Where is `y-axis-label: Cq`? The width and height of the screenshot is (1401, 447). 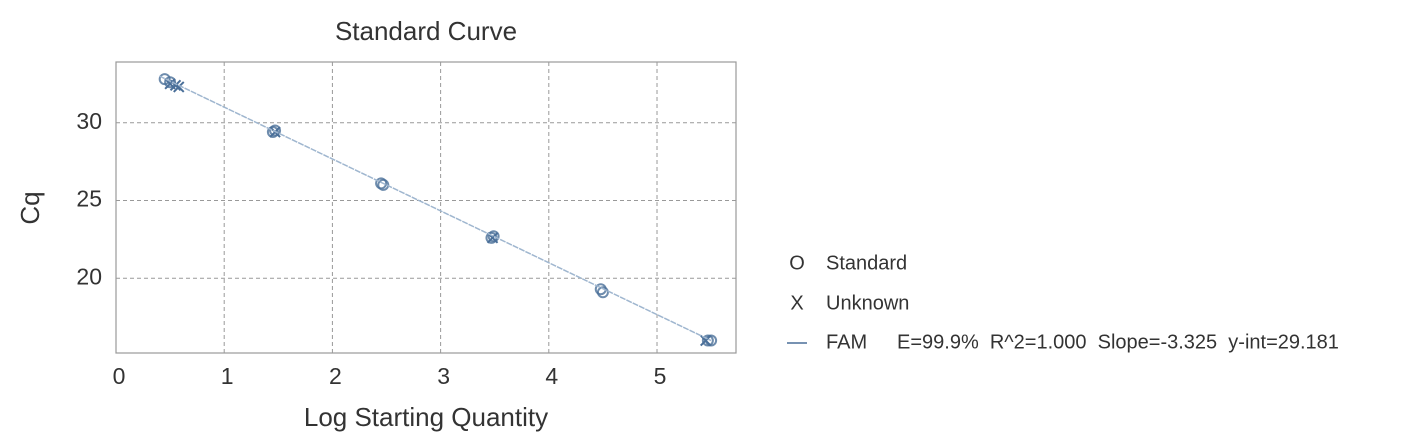
y-axis-label: Cq is located at coordinates (30, 207).